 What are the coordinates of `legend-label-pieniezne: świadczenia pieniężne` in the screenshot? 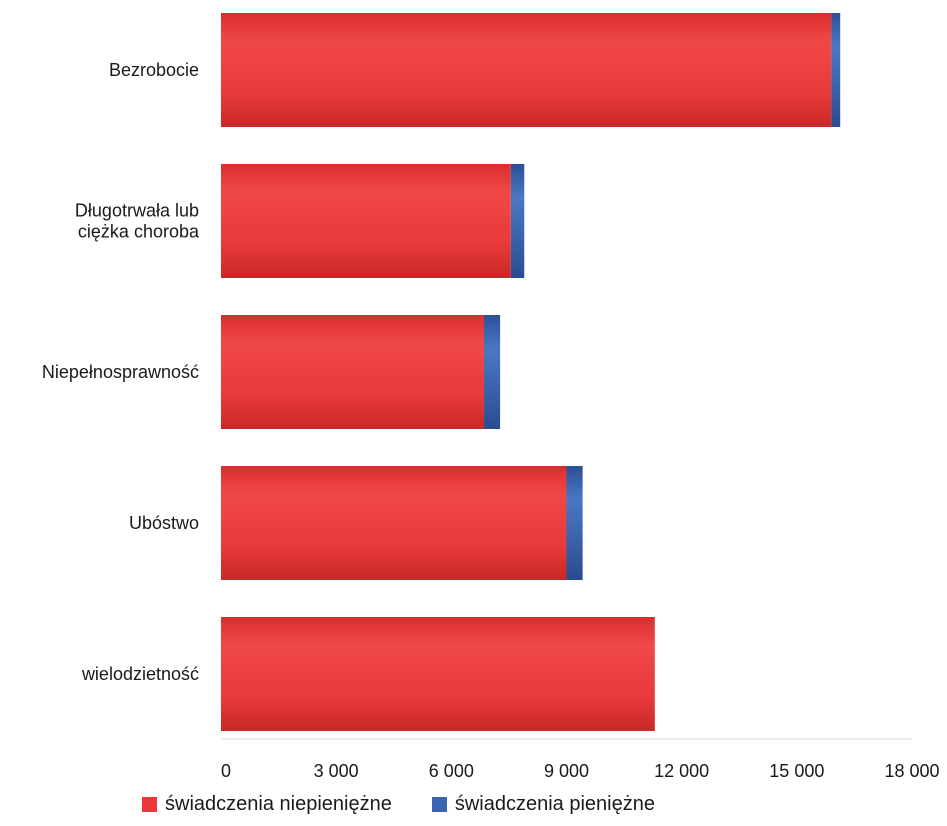 It's located at (554, 804).